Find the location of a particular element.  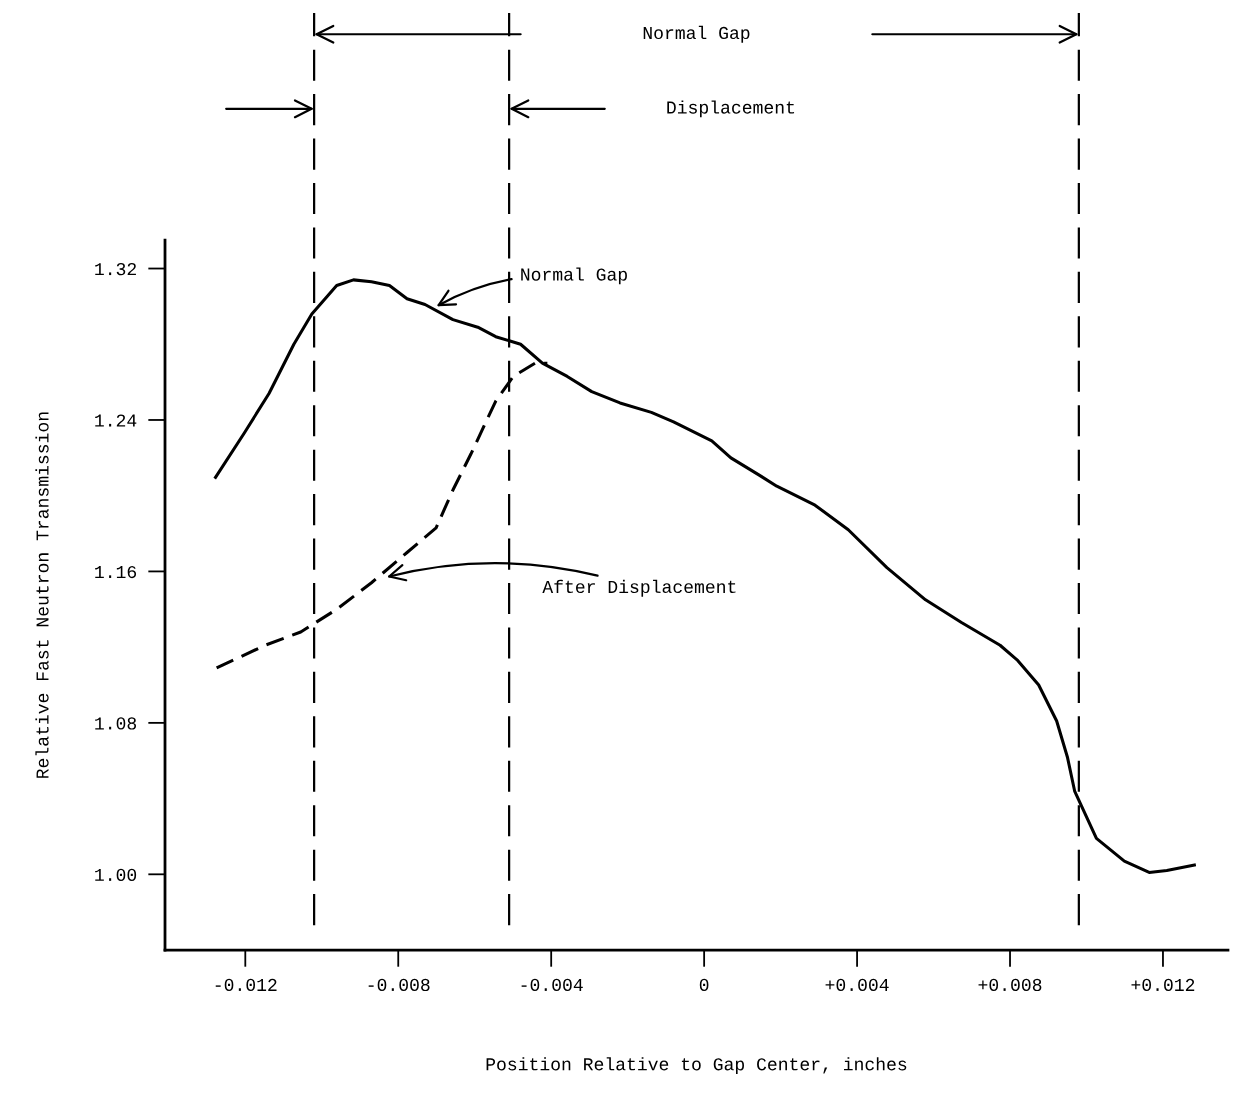

x-axis-title: Position Relative to Gap Center, inches is located at coordinates (696, 1065).